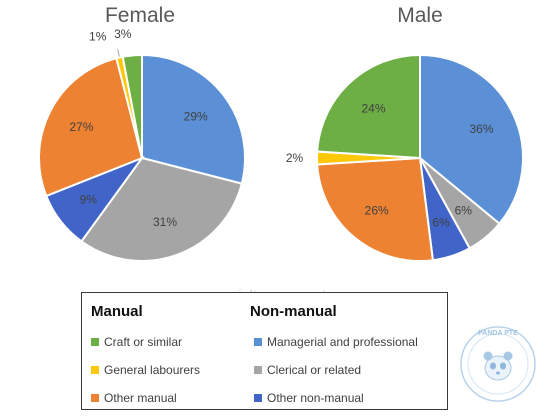 The image size is (560, 420). I want to click on legend-item-other-nonmanual: Other non-manual, so click(309, 398).